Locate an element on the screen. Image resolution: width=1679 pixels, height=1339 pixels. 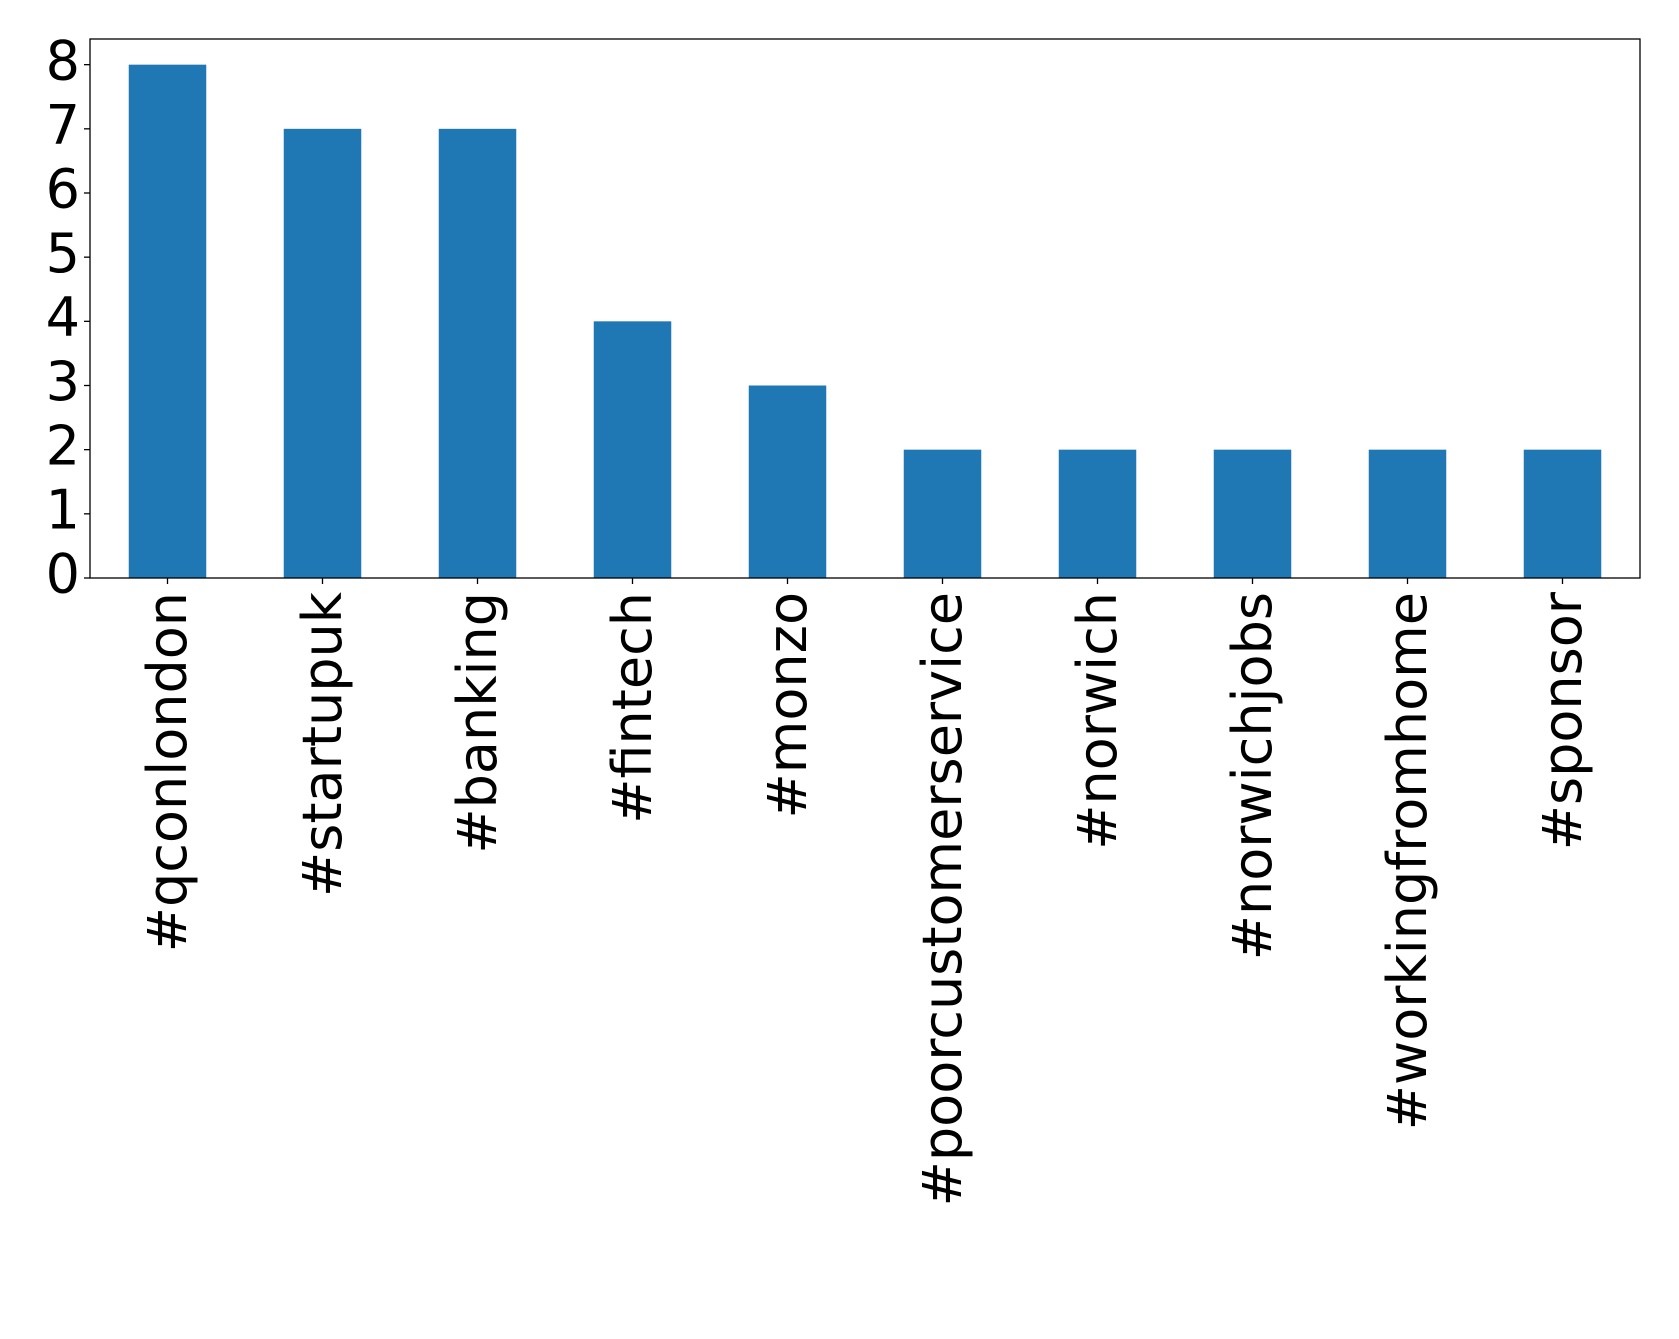
x-tick-label: #norwichjobs is located at coordinates (1252, 776).